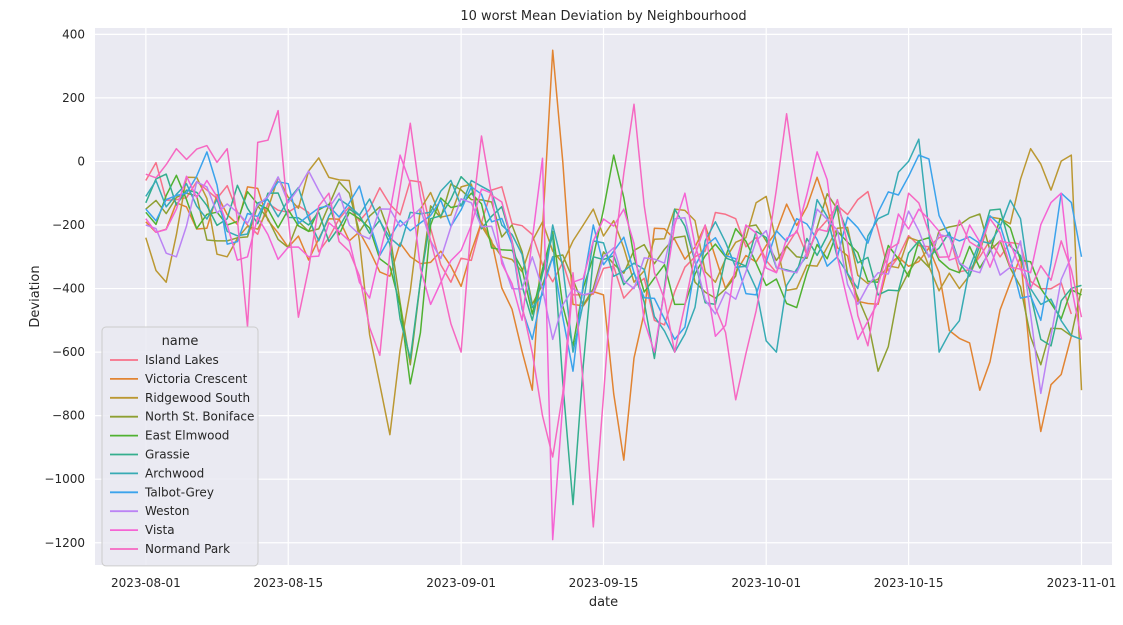 The width and height of the screenshot is (1123, 625). I want to click on x-tick-label: 2023-08-01, so click(146, 583).